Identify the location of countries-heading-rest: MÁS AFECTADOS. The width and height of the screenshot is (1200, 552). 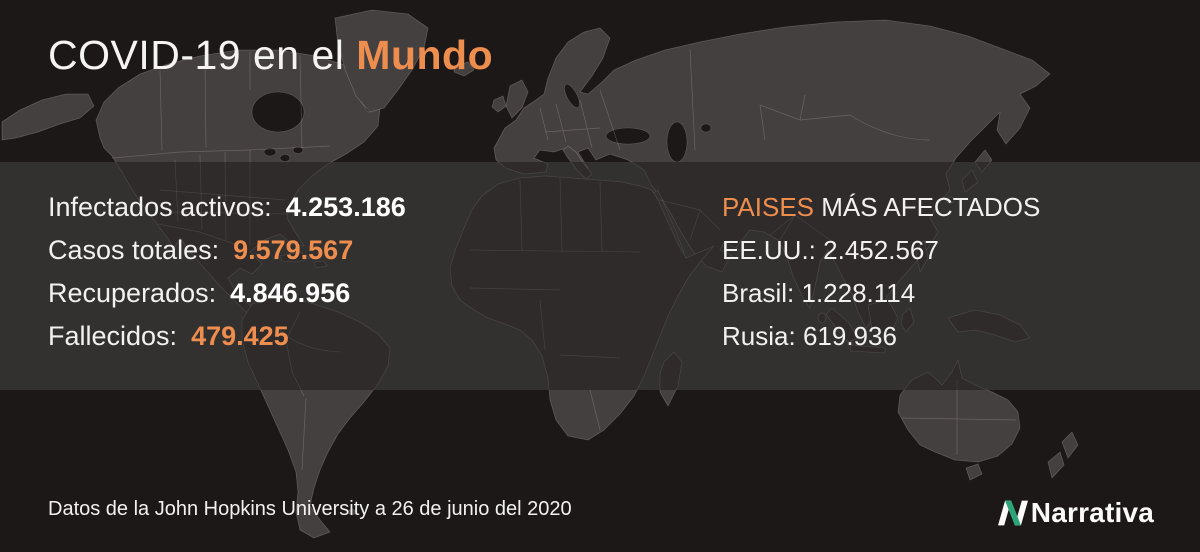
(927, 207).